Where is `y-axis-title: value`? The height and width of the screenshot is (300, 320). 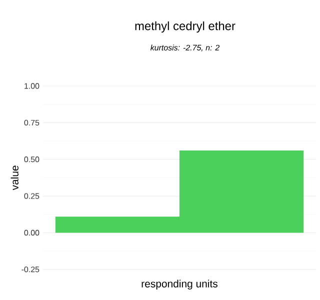 y-axis-title: value is located at coordinates (14, 178).